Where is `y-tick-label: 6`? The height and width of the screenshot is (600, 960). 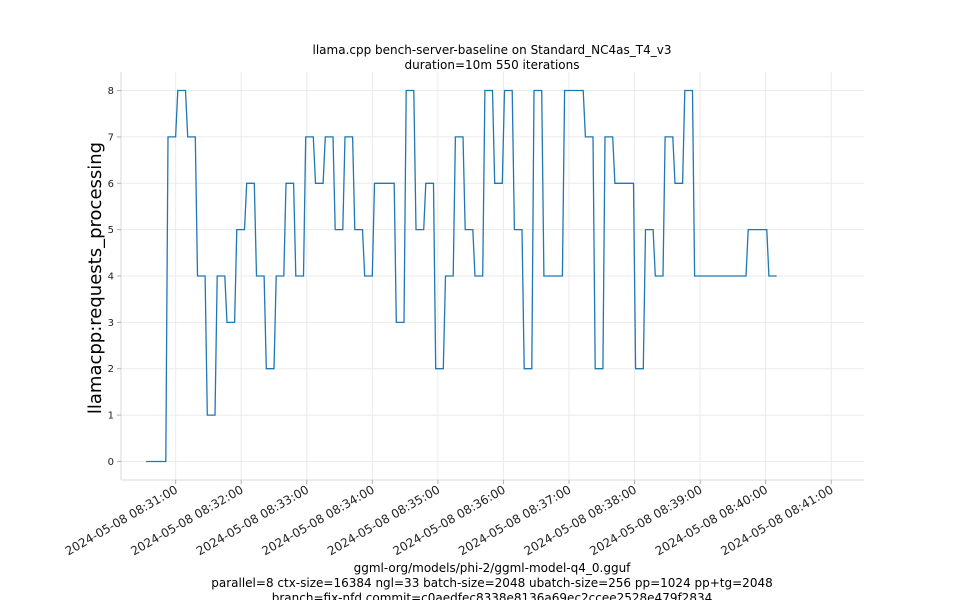
y-tick-label: 6 is located at coordinates (111, 184).